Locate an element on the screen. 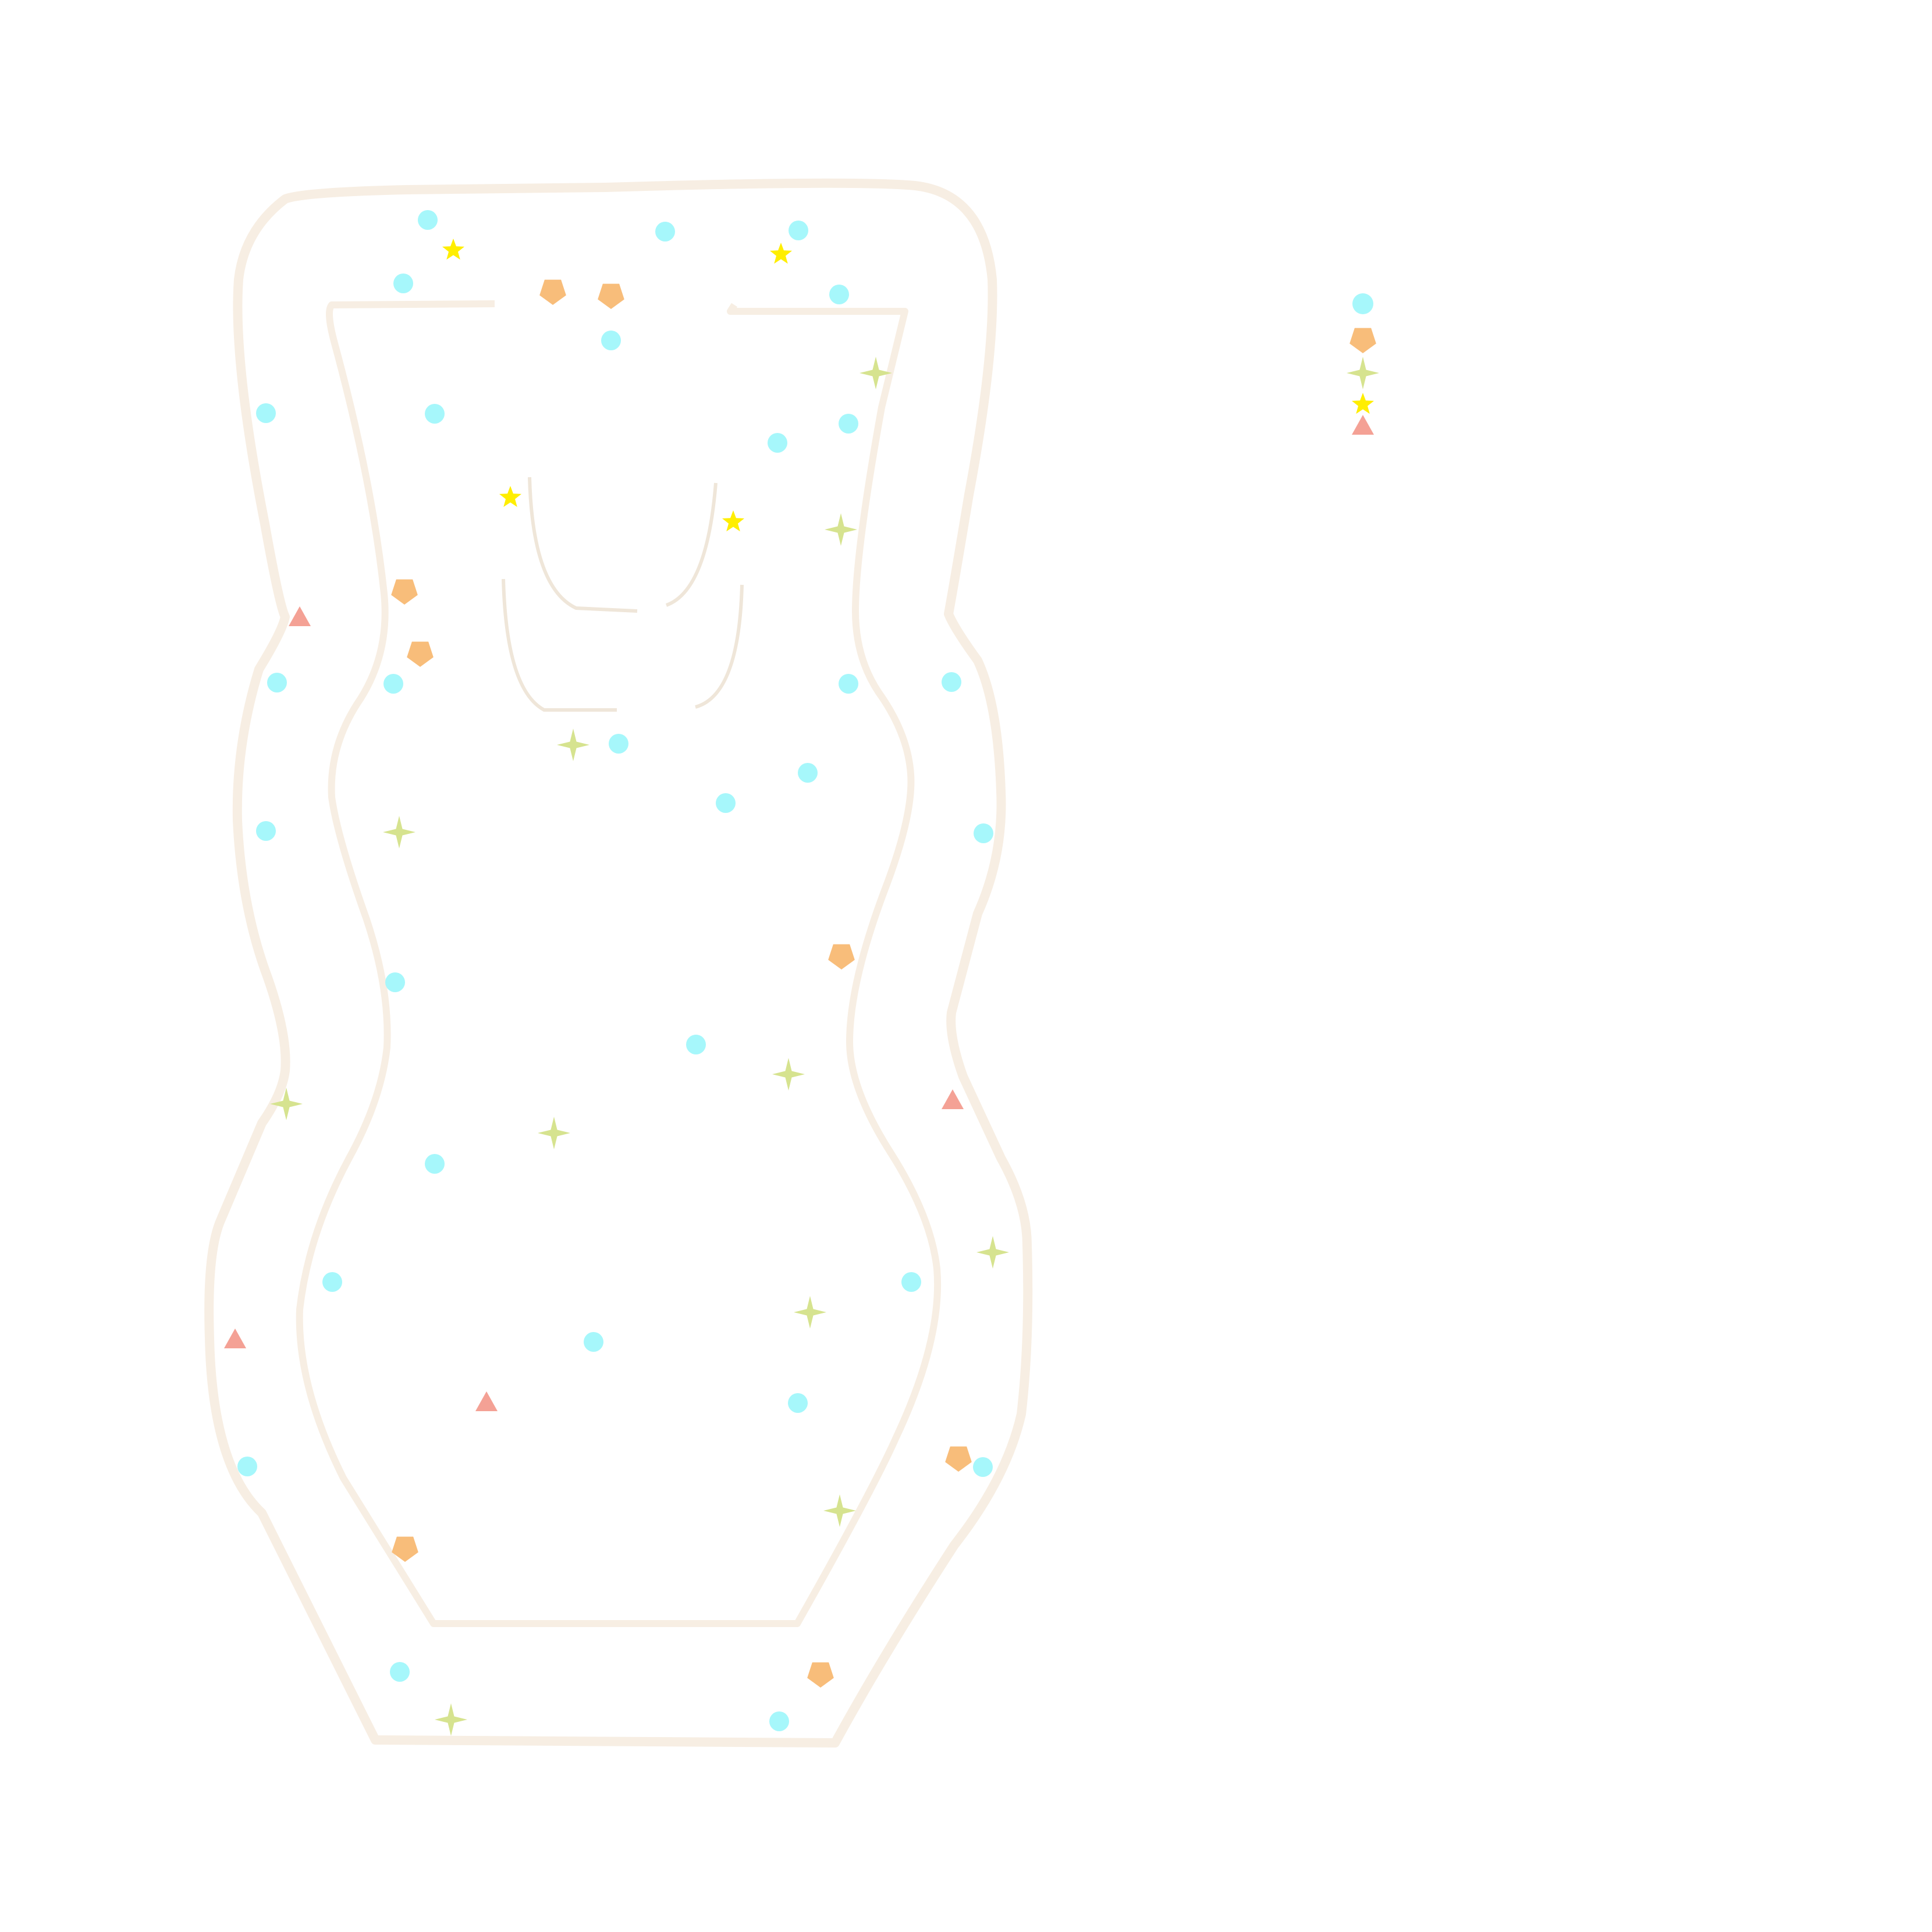  legend-triangle-icon is located at coordinates (1363, 425).